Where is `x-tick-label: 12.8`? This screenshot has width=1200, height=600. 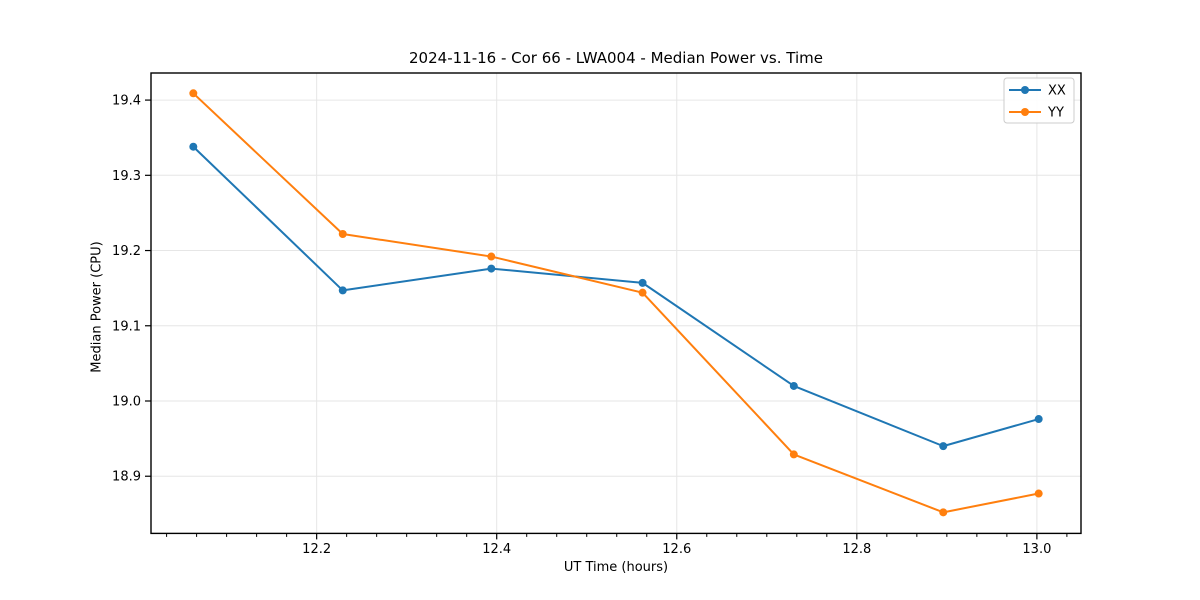 x-tick-label: 12.8 is located at coordinates (856, 549).